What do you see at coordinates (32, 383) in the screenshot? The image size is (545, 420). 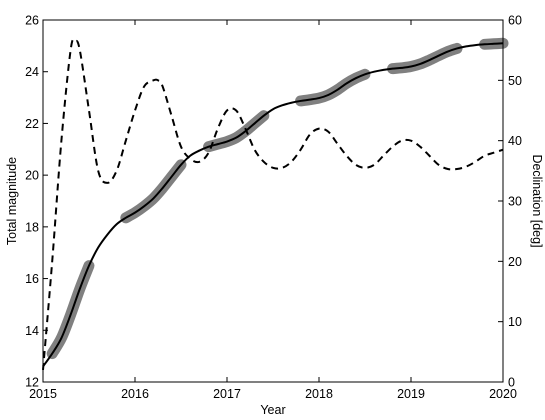 I see `y-tick-label: 12` at bounding box center [32, 383].